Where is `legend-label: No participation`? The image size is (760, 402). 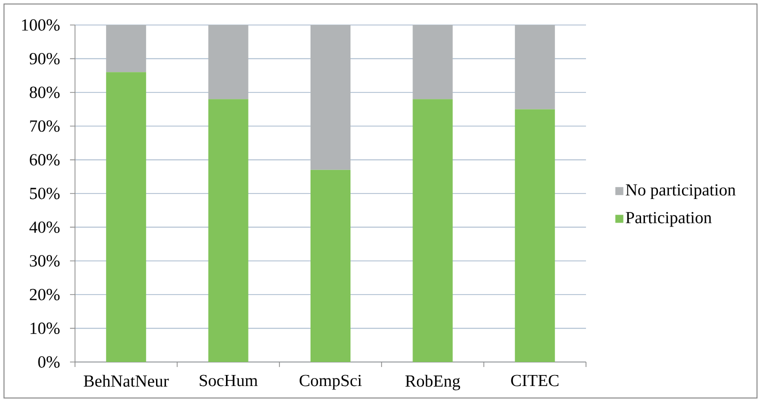
legend-label: No participation is located at coordinates (681, 192).